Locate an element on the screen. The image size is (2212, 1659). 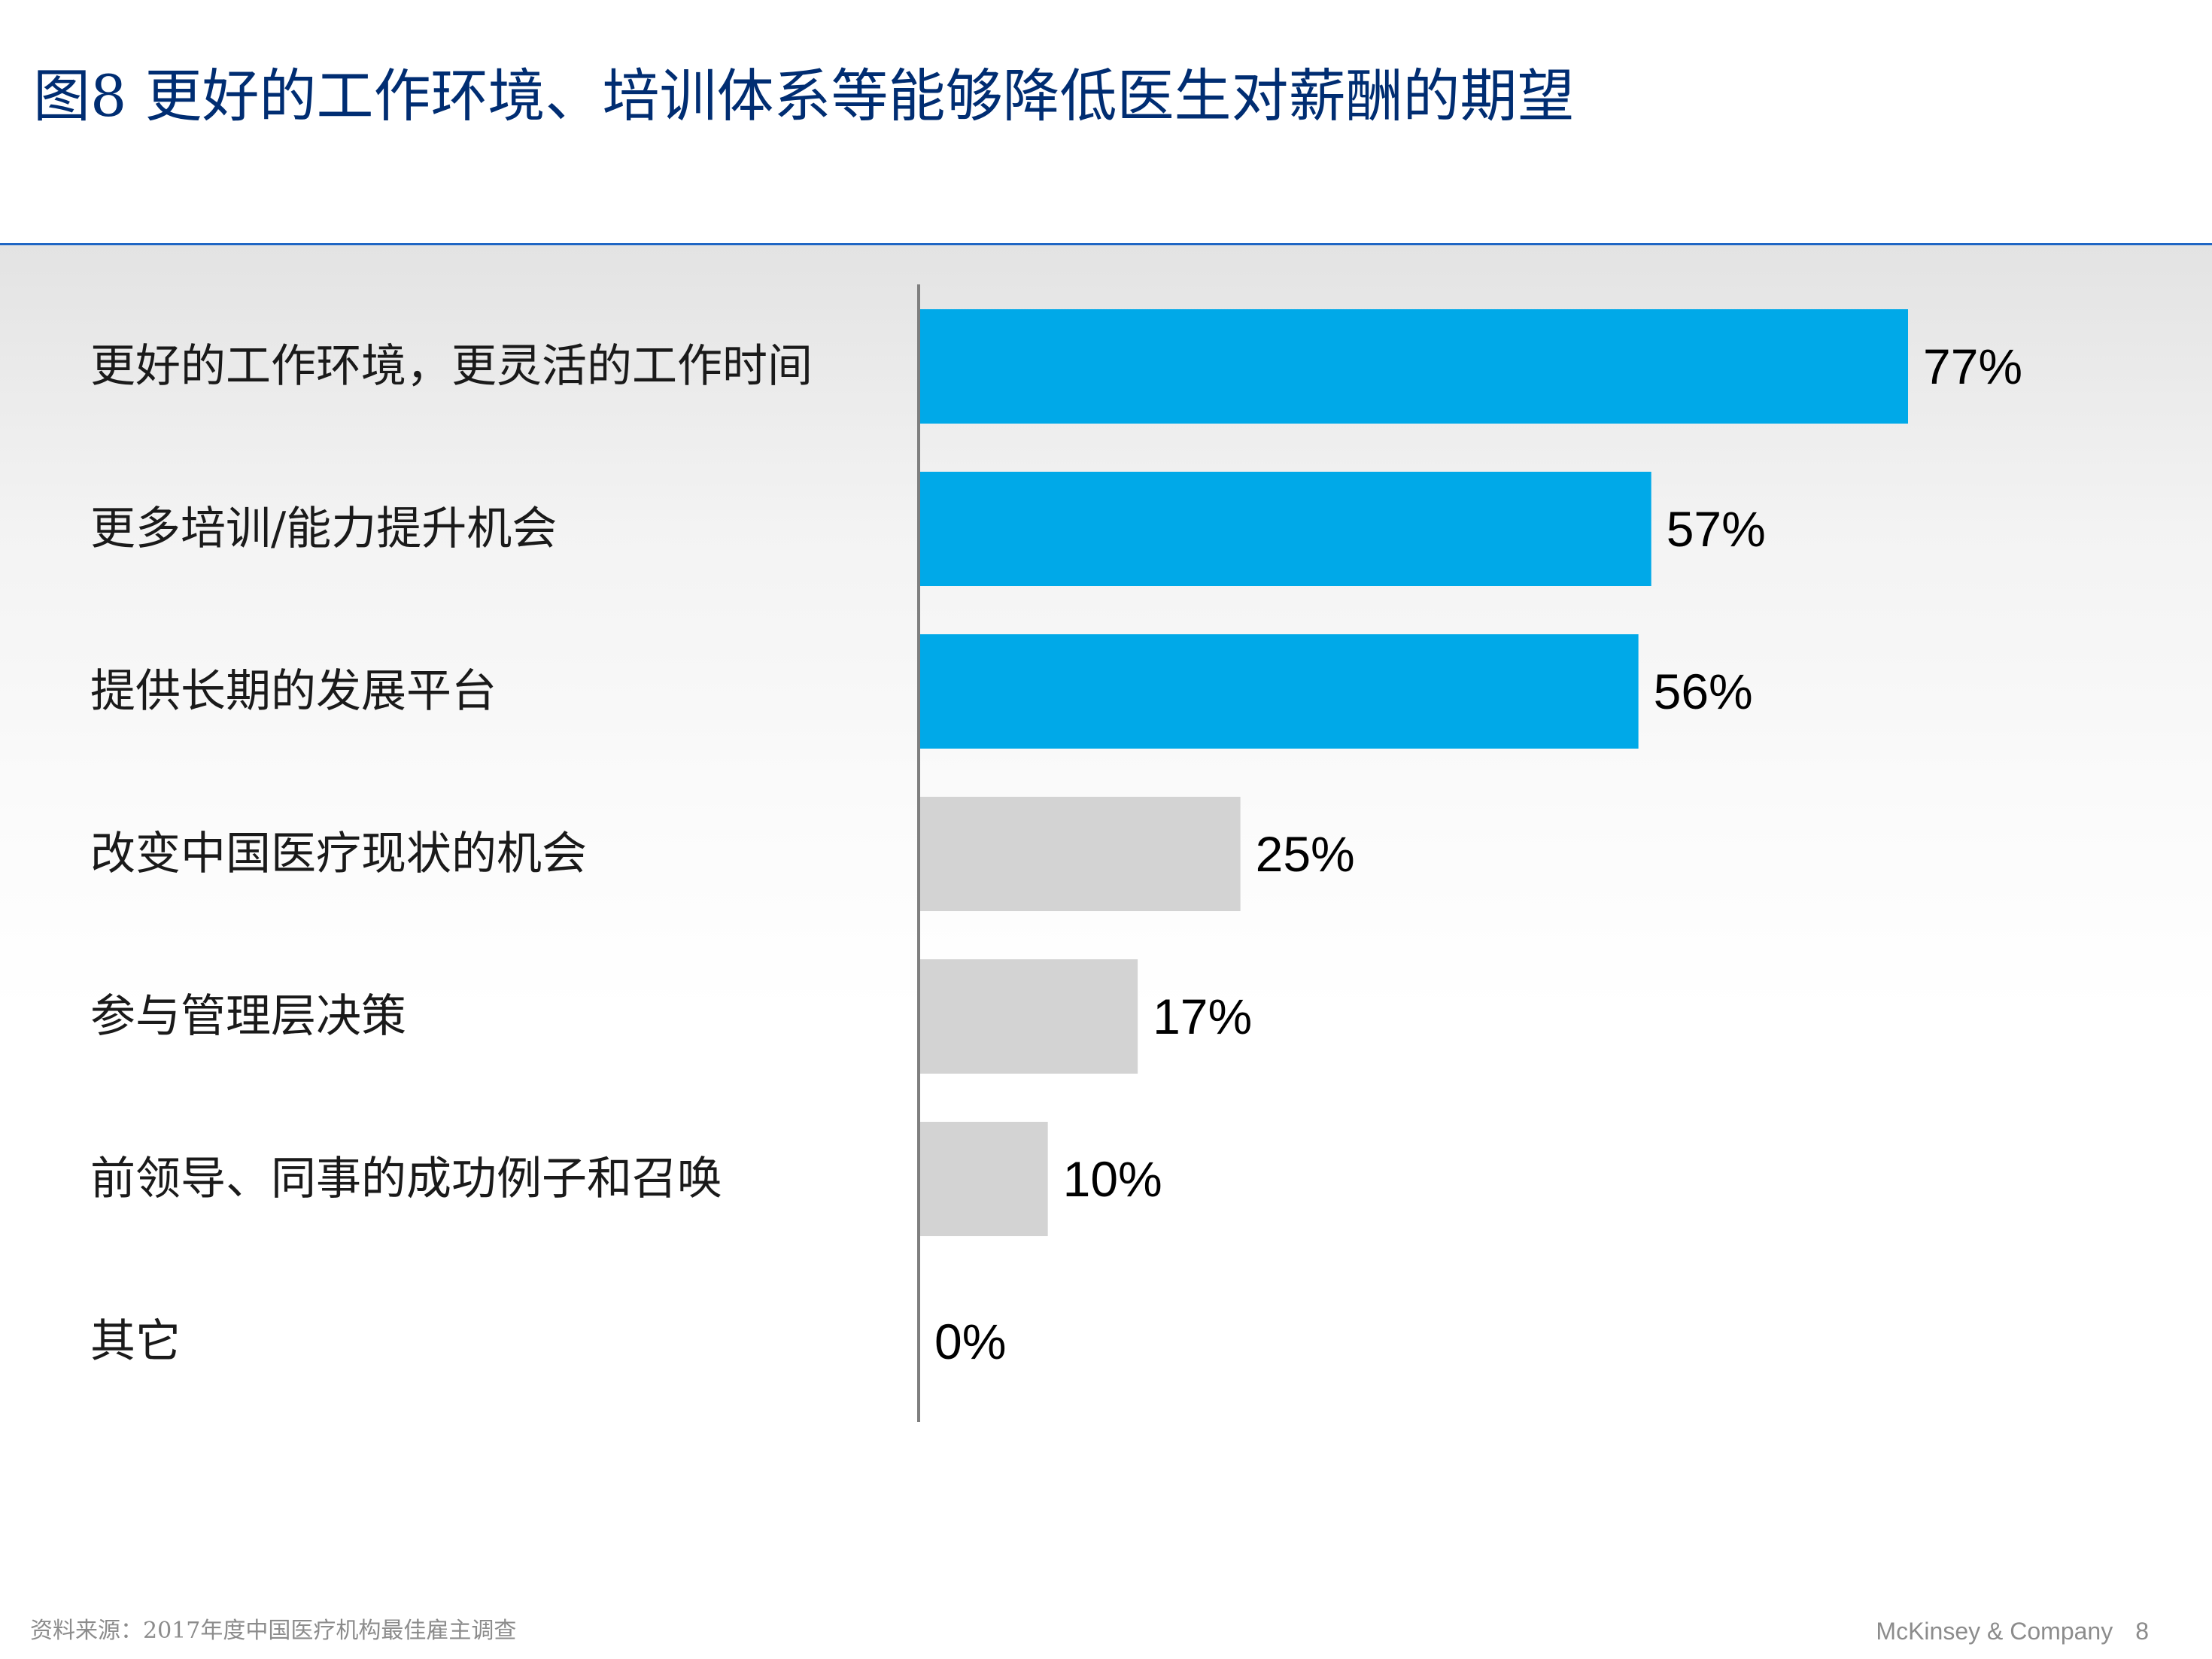
value-label-7: 0% is located at coordinates (970, 1341).